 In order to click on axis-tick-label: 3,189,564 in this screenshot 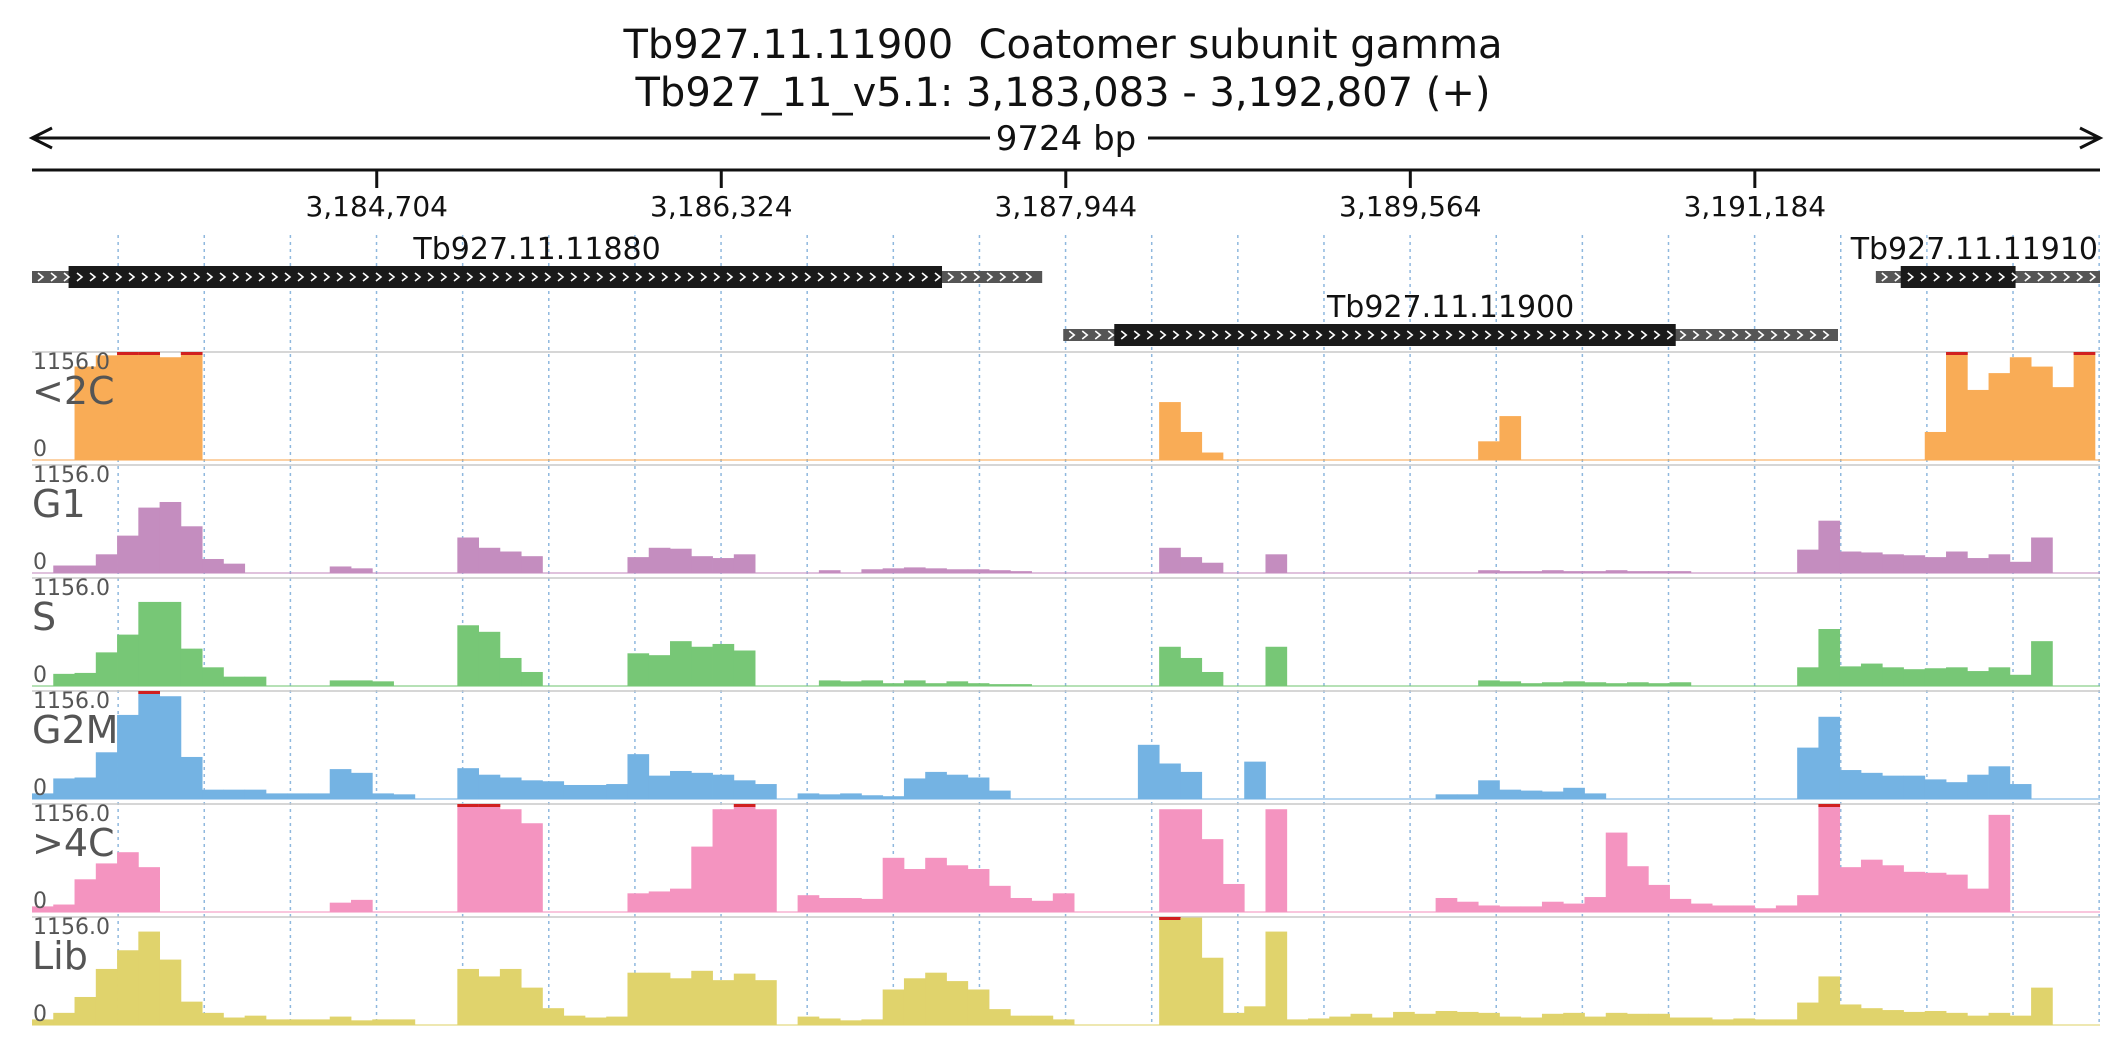, I will do `click(1410, 206)`.